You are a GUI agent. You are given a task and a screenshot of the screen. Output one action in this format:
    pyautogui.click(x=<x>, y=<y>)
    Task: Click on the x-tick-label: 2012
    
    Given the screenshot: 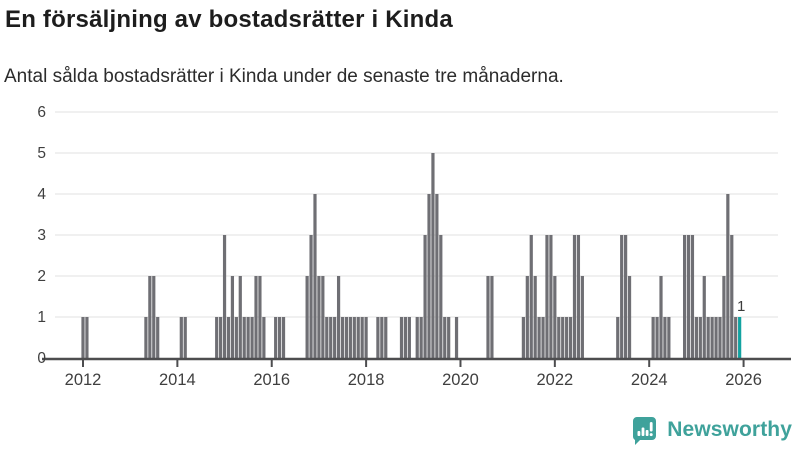 What is the action you would take?
    pyautogui.click(x=83, y=380)
    